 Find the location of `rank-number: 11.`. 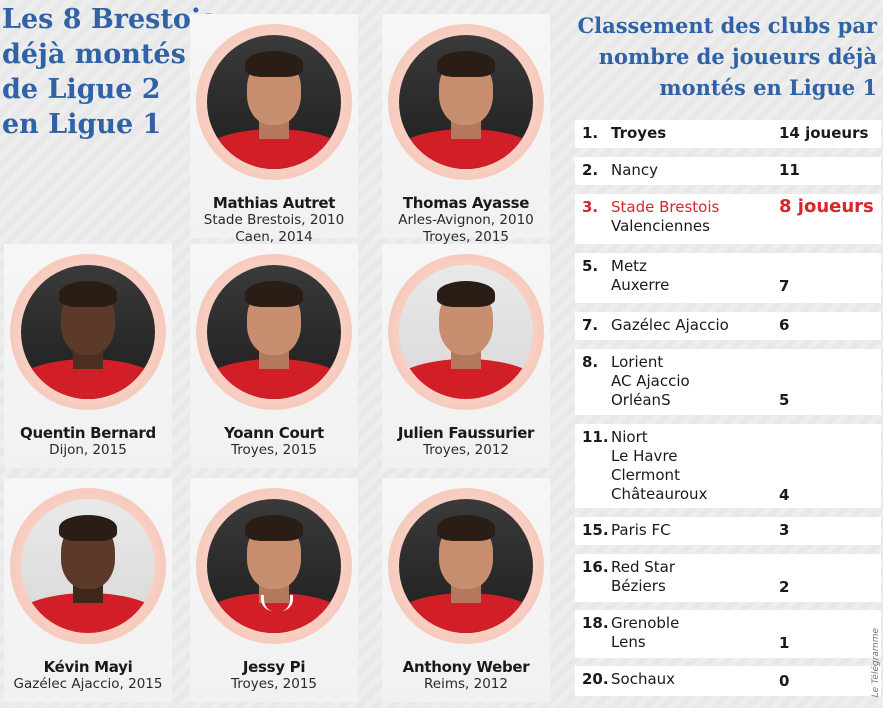

rank-number: 11. is located at coordinates (595, 437).